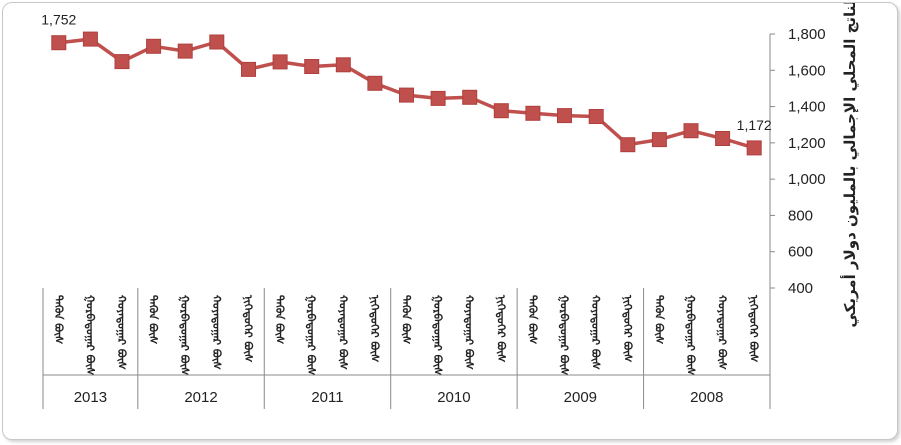 The height and width of the screenshot is (445, 901). What do you see at coordinates (800, 288) in the screenshot?
I see `y-tick-label: 400` at bounding box center [800, 288].